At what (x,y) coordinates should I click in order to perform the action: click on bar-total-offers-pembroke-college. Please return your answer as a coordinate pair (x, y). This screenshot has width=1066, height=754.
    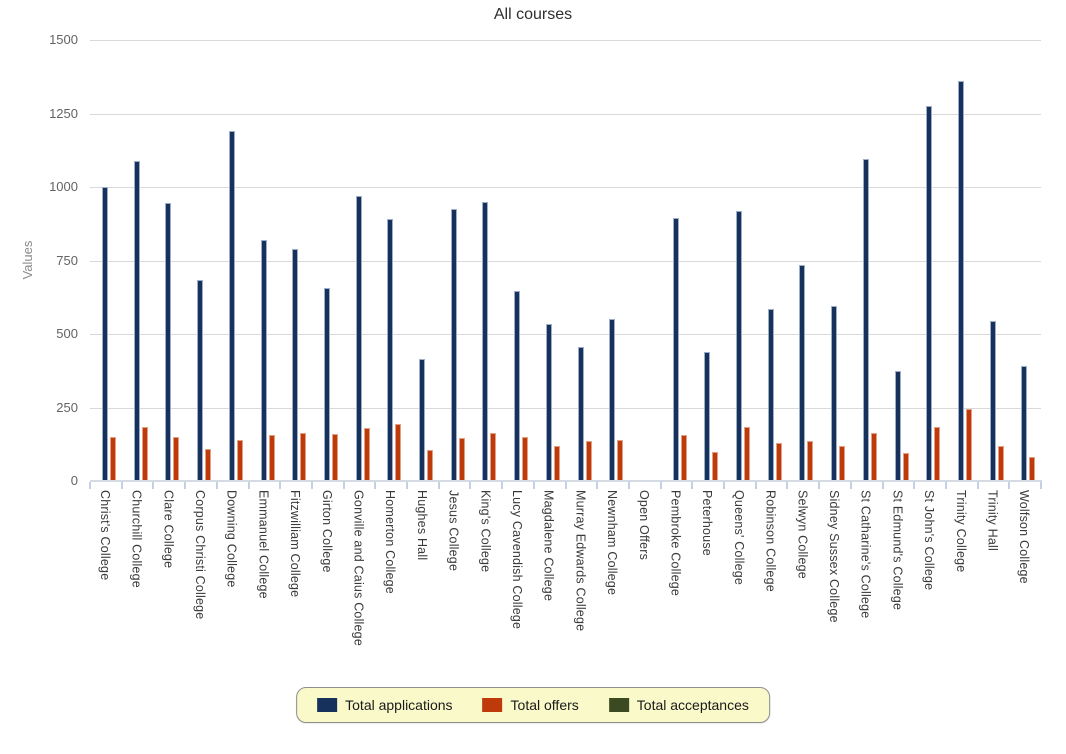
    Looking at the image, I should click on (683, 458).